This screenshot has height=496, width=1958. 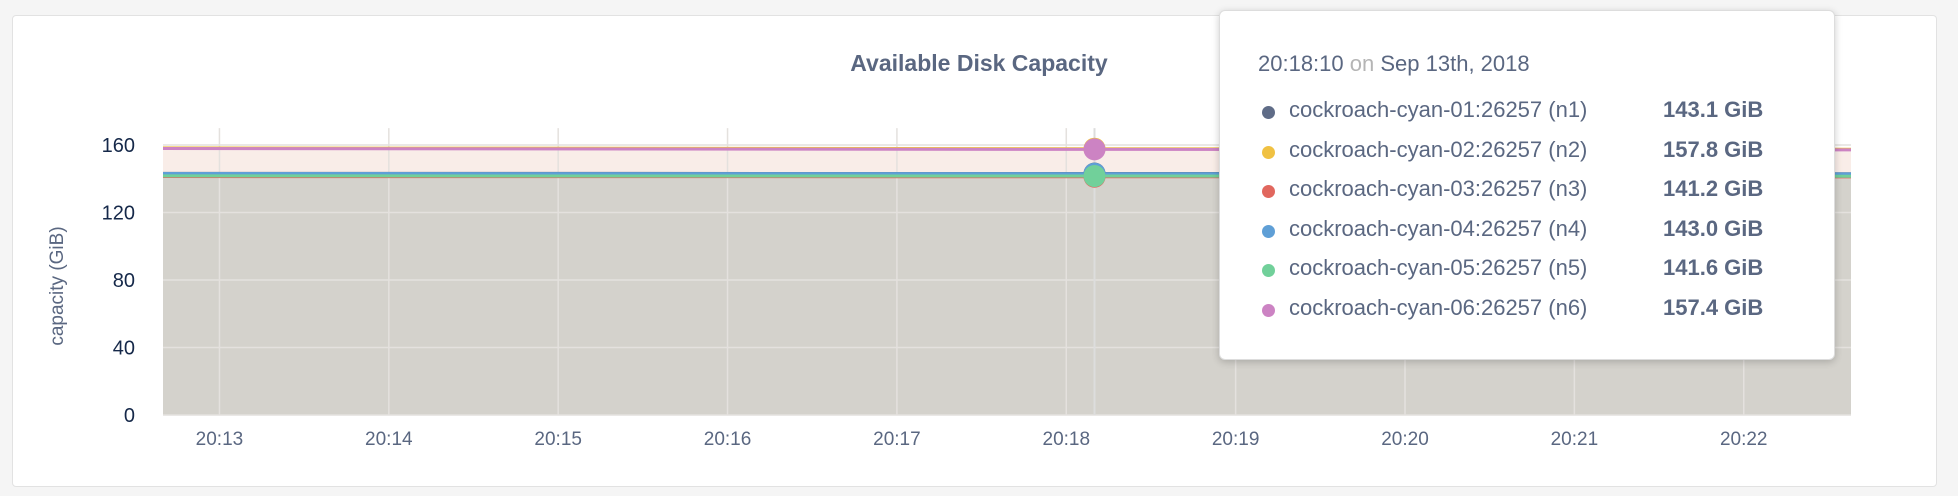 What do you see at coordinates (1438, 188) in the screenshot?
I see `series-name: cockroach-cyan-03:26257 (n3)` at bounding box center [1438, 188].